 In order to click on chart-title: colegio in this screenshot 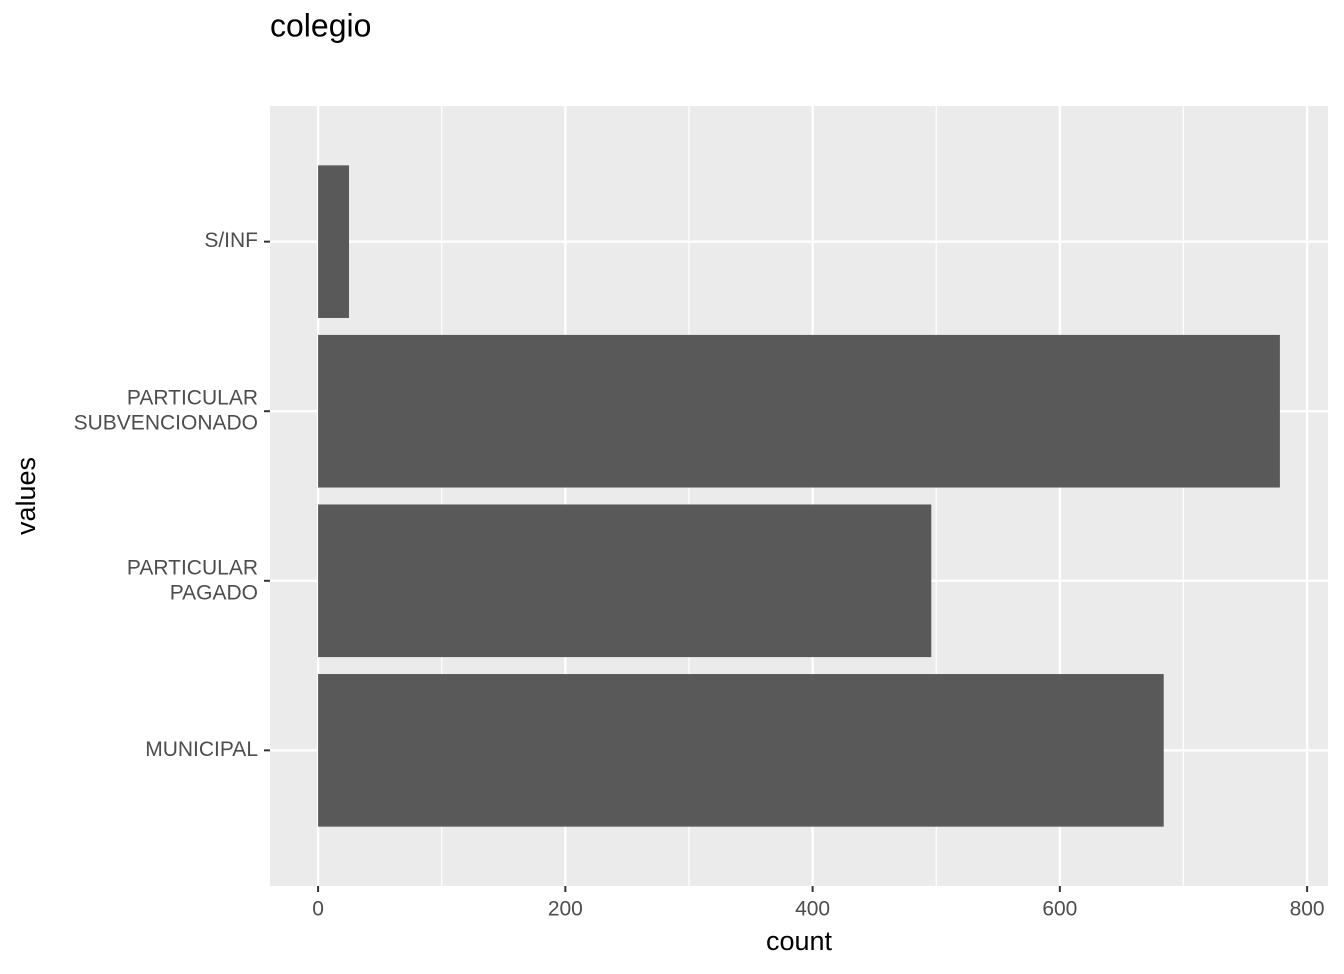, I will do `click(320, 25)`.